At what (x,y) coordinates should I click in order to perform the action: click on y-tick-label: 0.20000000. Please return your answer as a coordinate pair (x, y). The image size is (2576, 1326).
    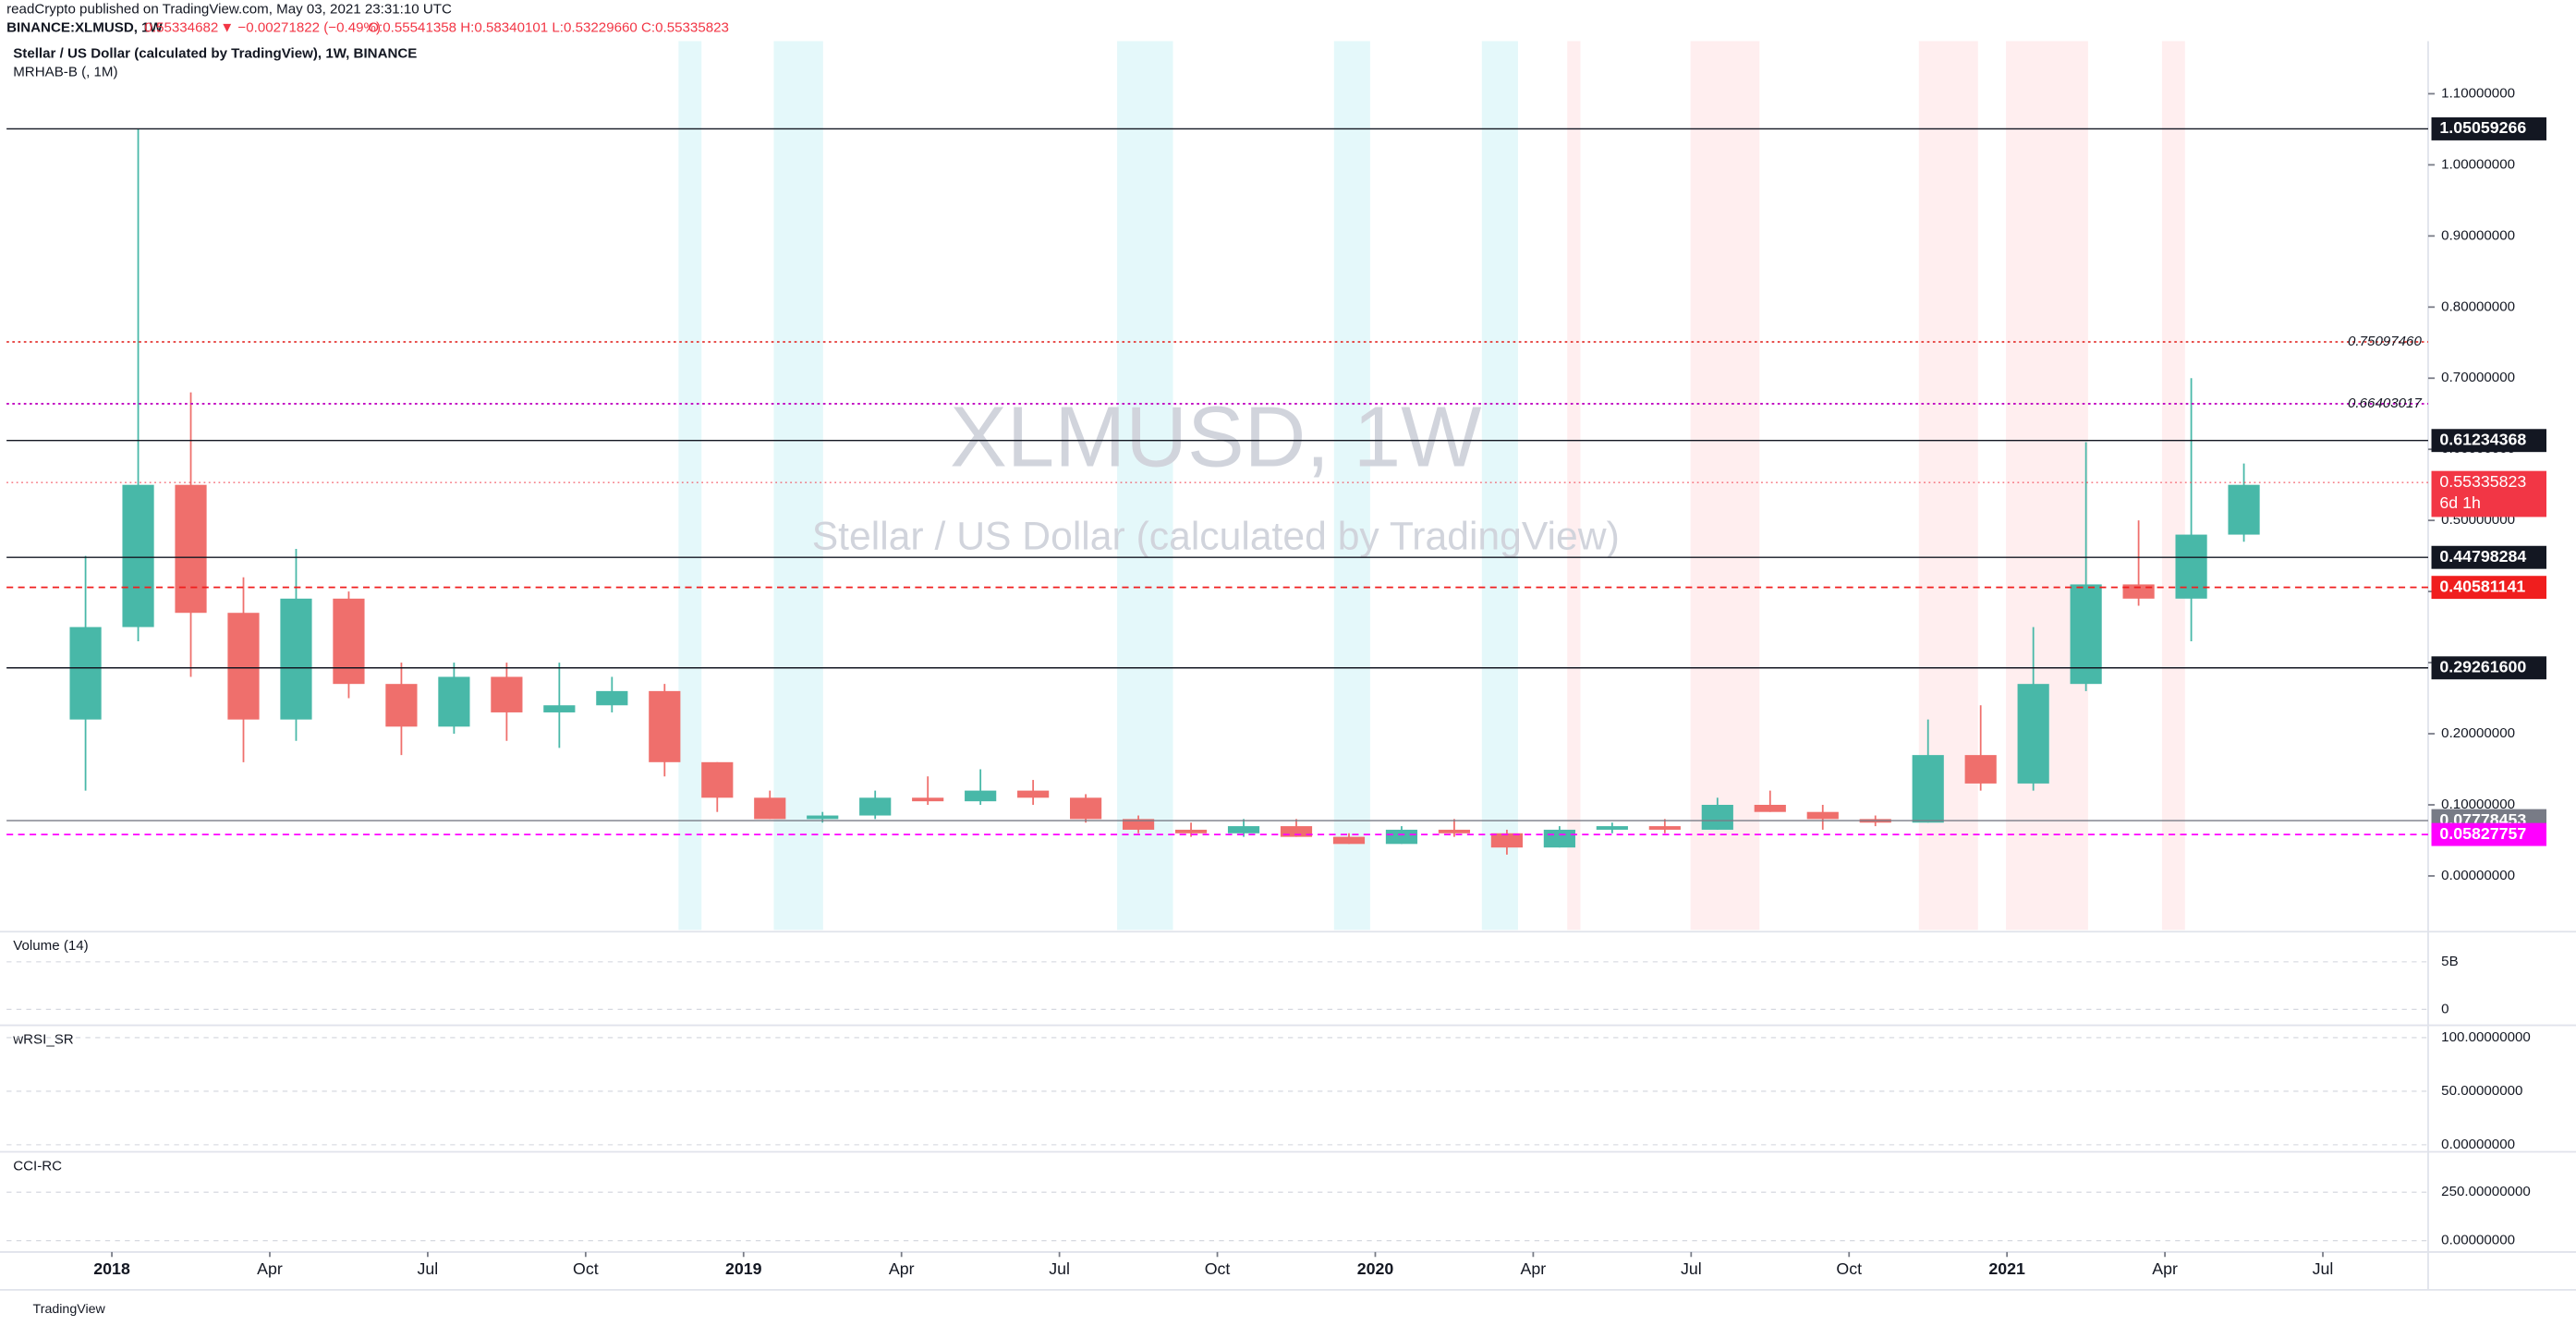
    Looking at the image, I should click on (2478, 733).